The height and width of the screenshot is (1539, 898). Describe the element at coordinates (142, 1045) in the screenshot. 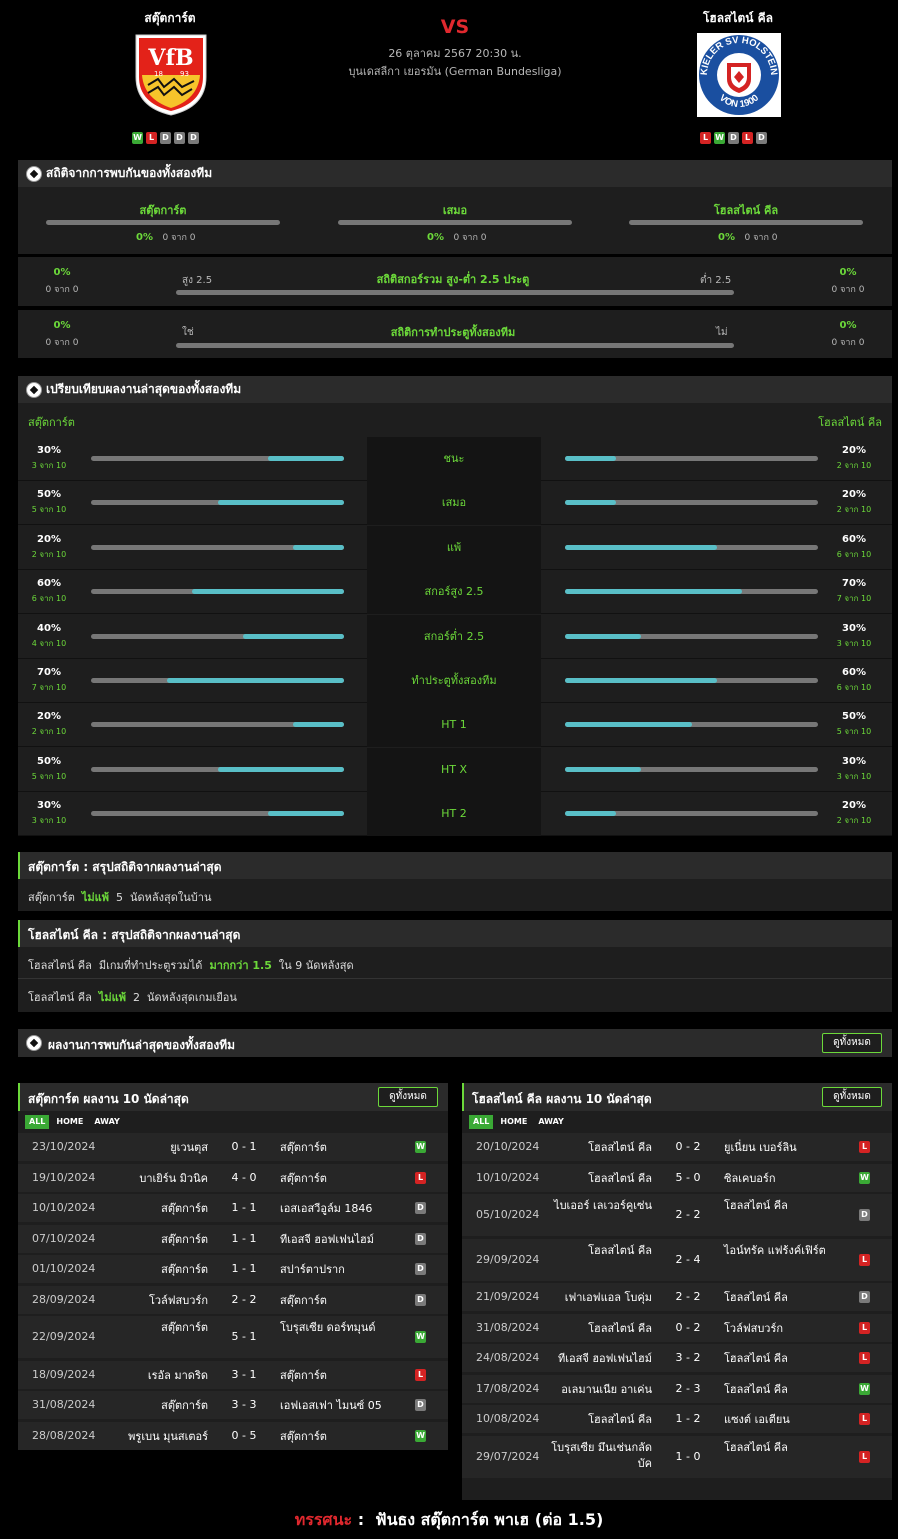

I see `recent-h2h-title: ผลงานการพบกันล่าสุดของทั้งสองทีม` at that location.